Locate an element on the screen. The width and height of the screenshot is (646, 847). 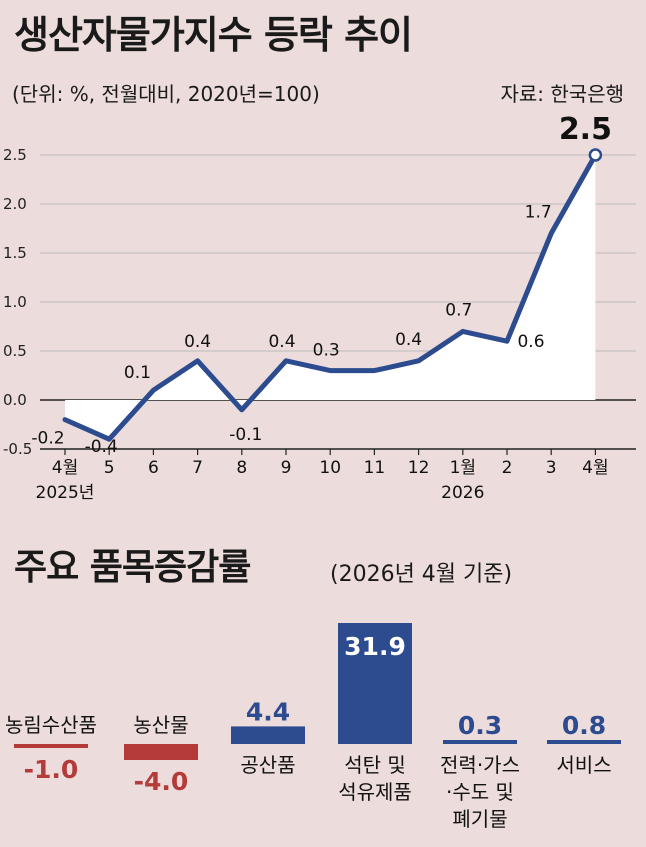
data-label: 0.6 is located at coordinates (530, 342).